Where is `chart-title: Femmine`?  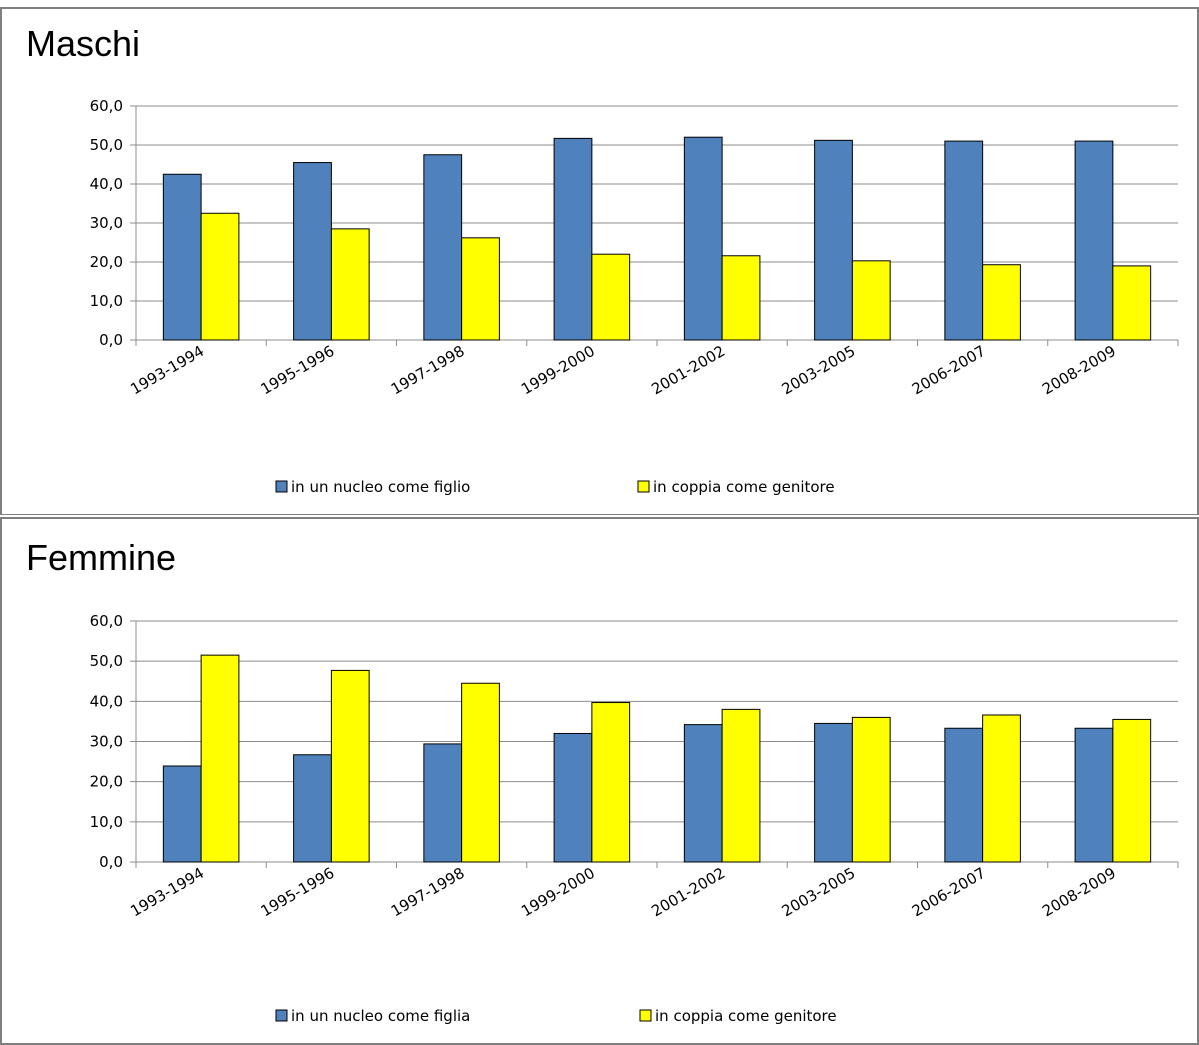 chart-title: Femmine is located at coordinates (101, 557).